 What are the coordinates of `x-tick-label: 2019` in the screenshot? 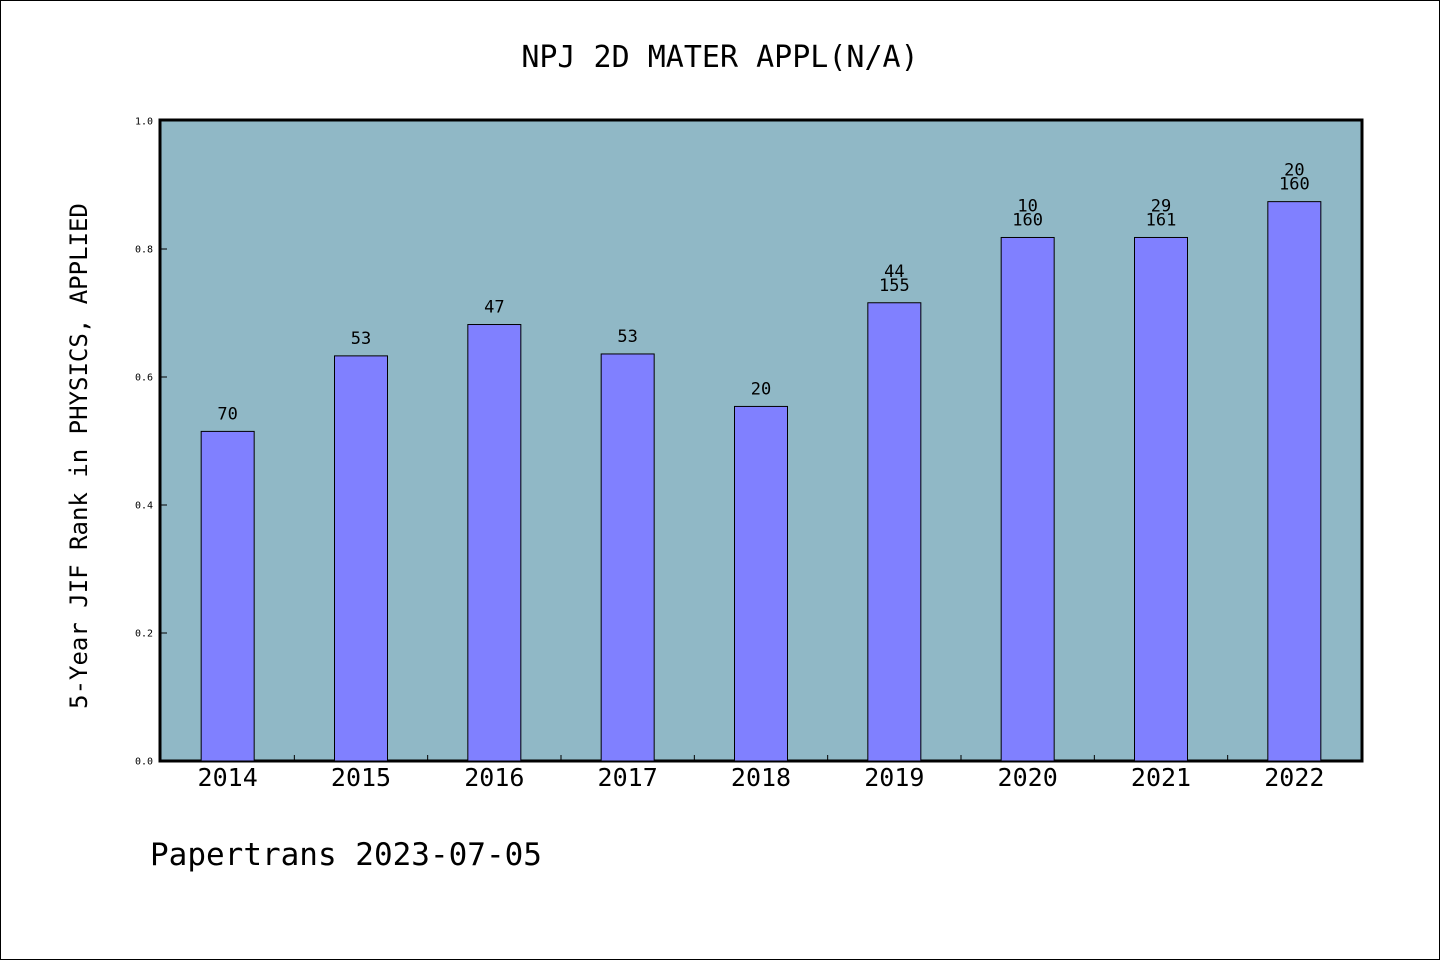 It's located at (894, 777).